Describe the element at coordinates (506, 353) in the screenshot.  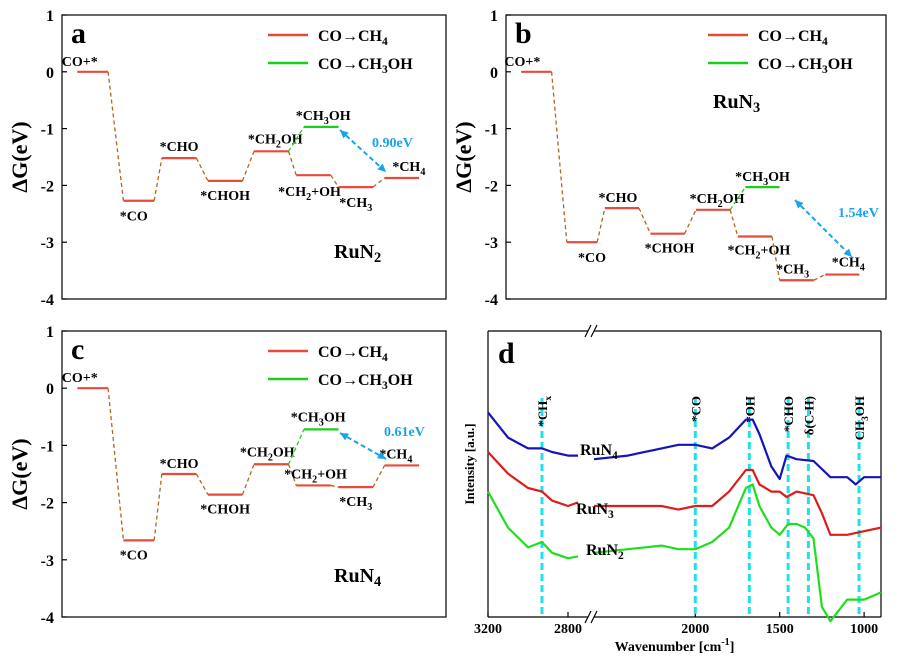
I see `panel-letter: d` at that location.